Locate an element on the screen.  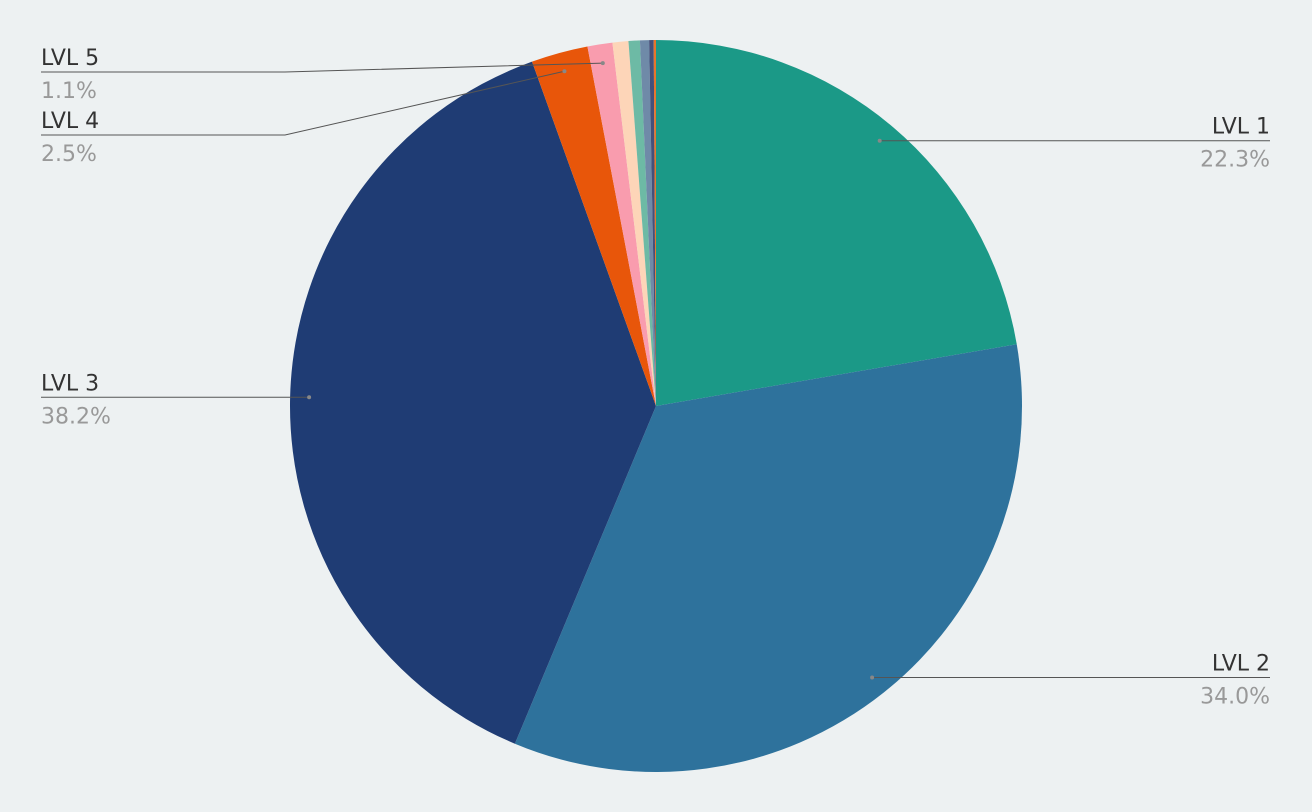
slice-value-label: 38.2% is located at coordinates (76, 416).